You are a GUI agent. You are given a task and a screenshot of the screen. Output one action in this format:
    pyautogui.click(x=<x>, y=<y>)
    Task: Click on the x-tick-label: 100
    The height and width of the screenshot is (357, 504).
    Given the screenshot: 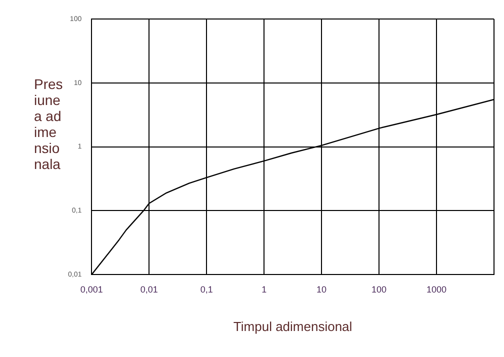 What is the action you would take?
    pyautogui.click(x=379, y=289)
    